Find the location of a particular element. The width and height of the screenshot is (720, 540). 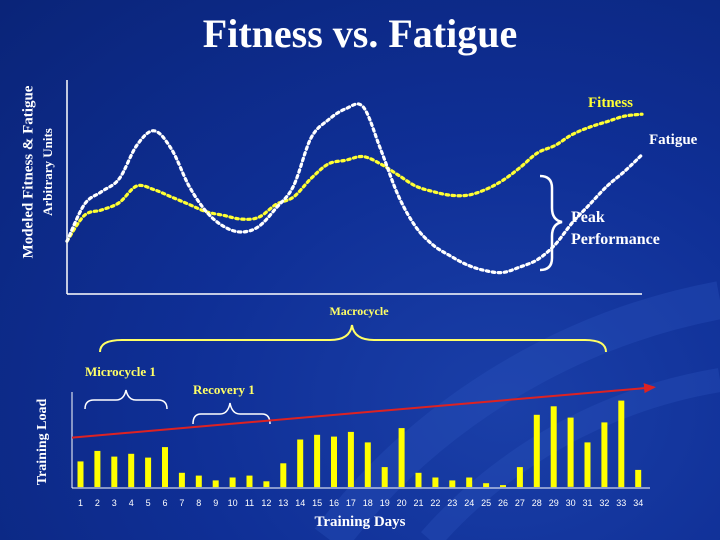

training-day-tick-label: 16 is located at coordinates (334, 503).